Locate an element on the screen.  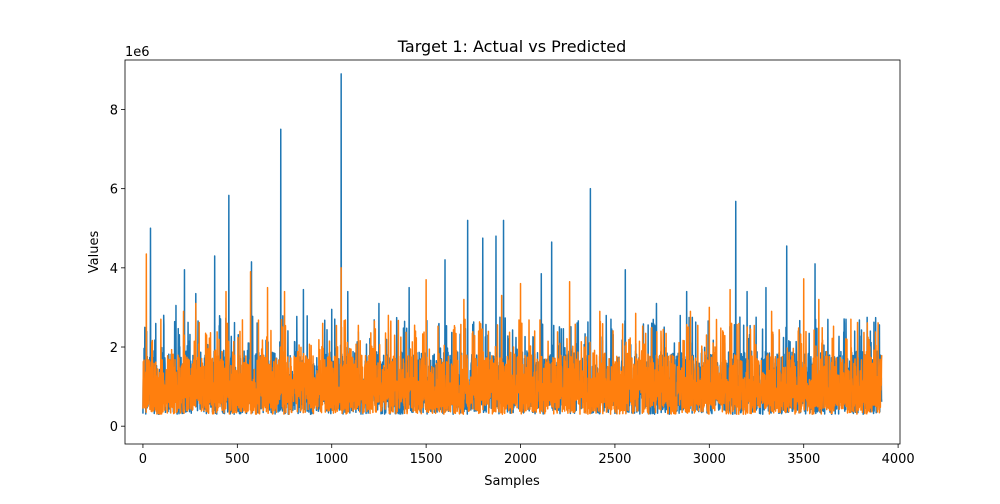
x-tick-label: 1500 is located at coordinates (426, 459).